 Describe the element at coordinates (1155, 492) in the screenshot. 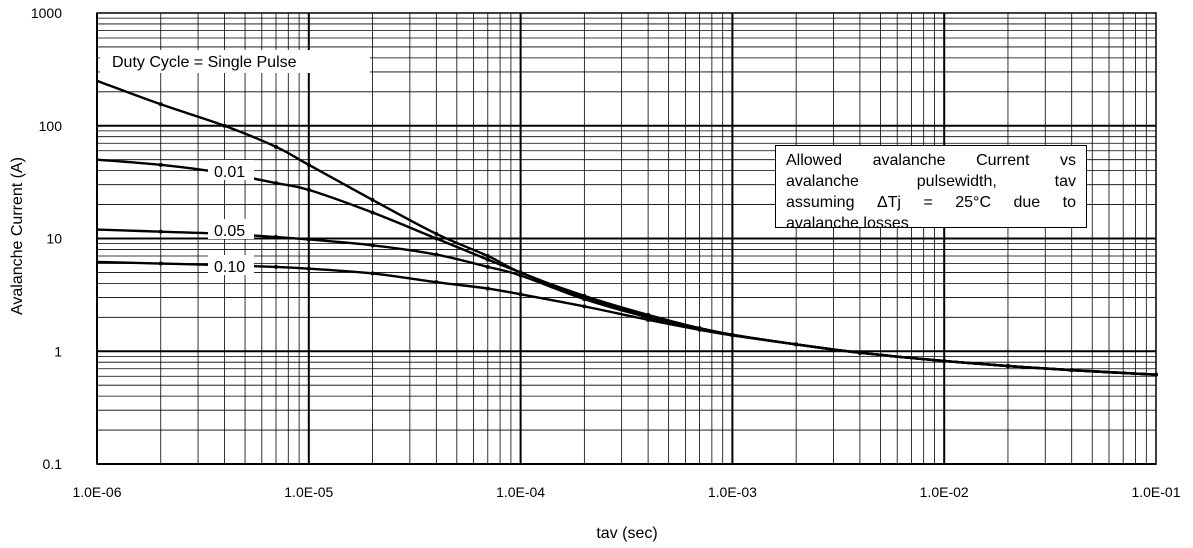

I see `x-tick-label: 1.0E-01` at that location.